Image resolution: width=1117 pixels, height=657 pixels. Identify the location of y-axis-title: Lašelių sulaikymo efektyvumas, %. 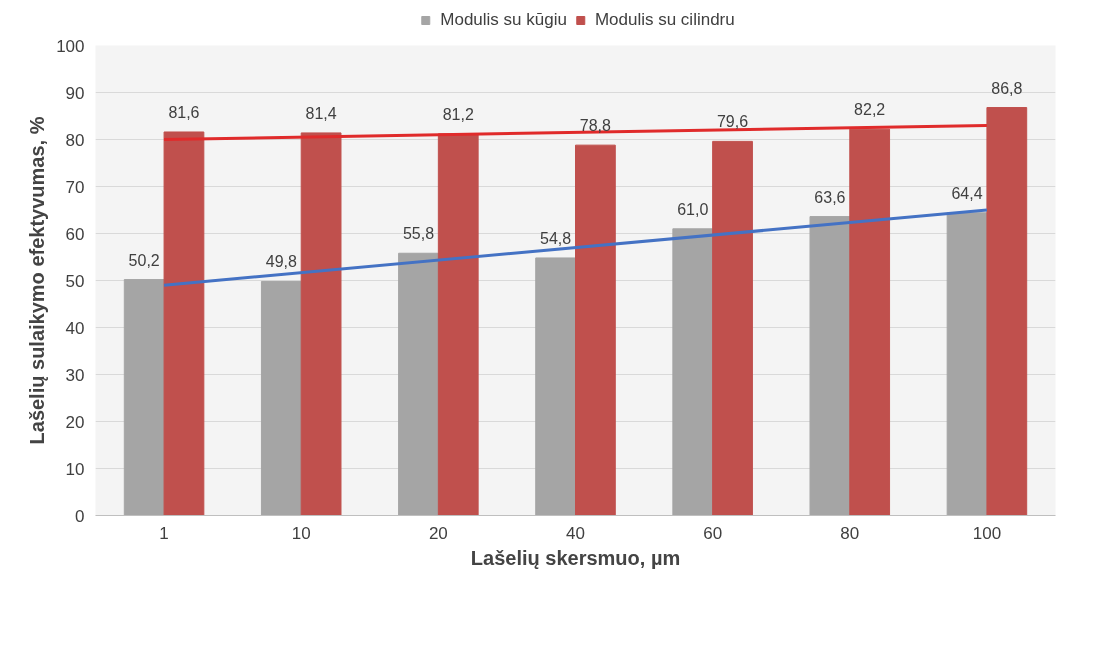
(37, 280).